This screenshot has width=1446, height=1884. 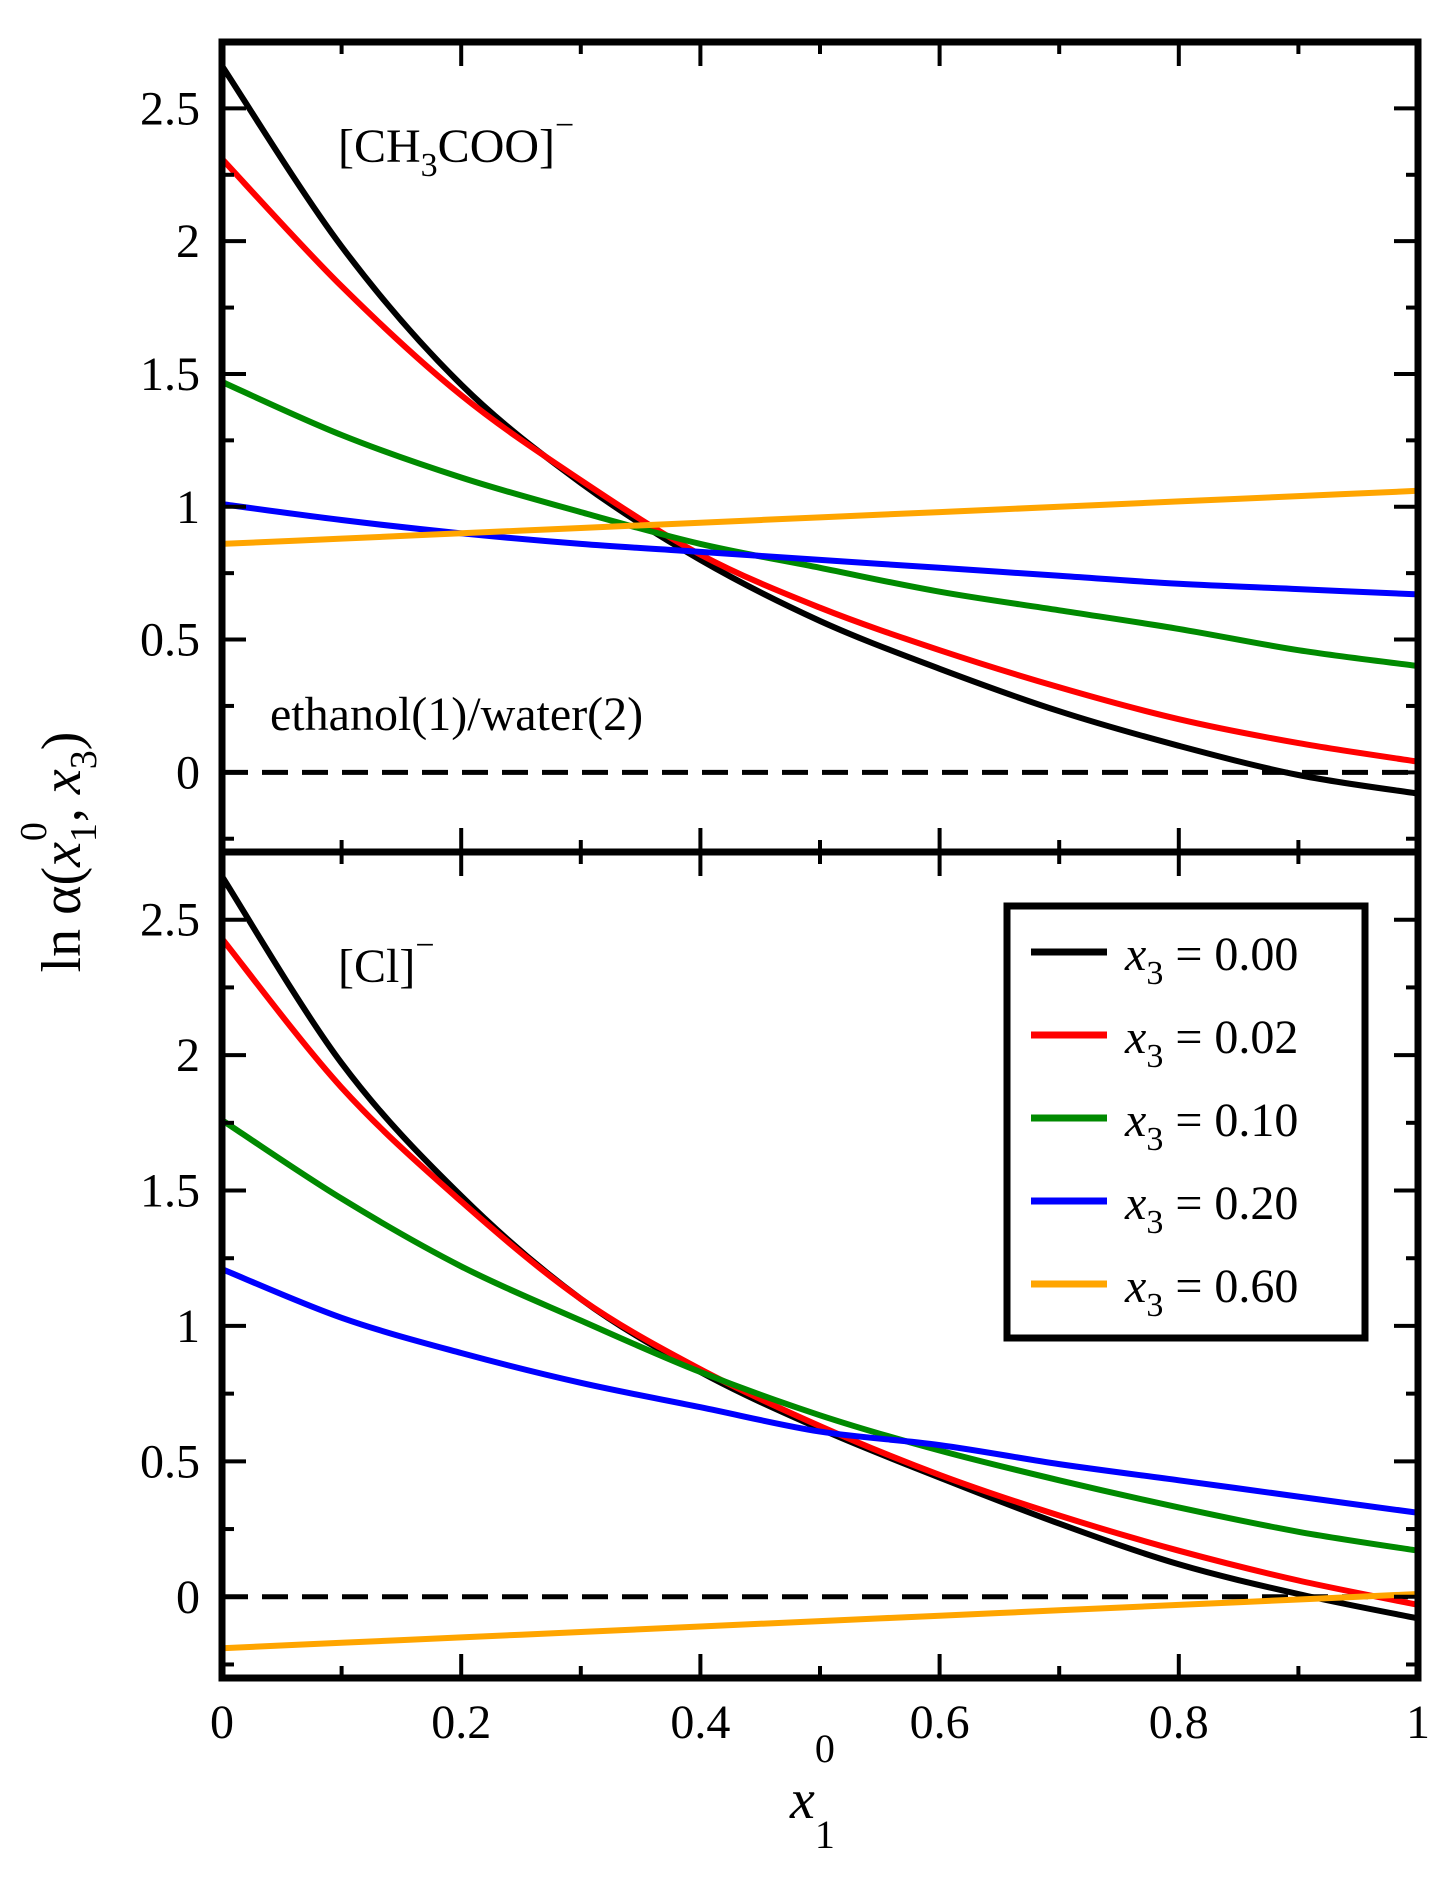 I want to click on panel-label: [CH3COO]−, so click(x=456, y=145).